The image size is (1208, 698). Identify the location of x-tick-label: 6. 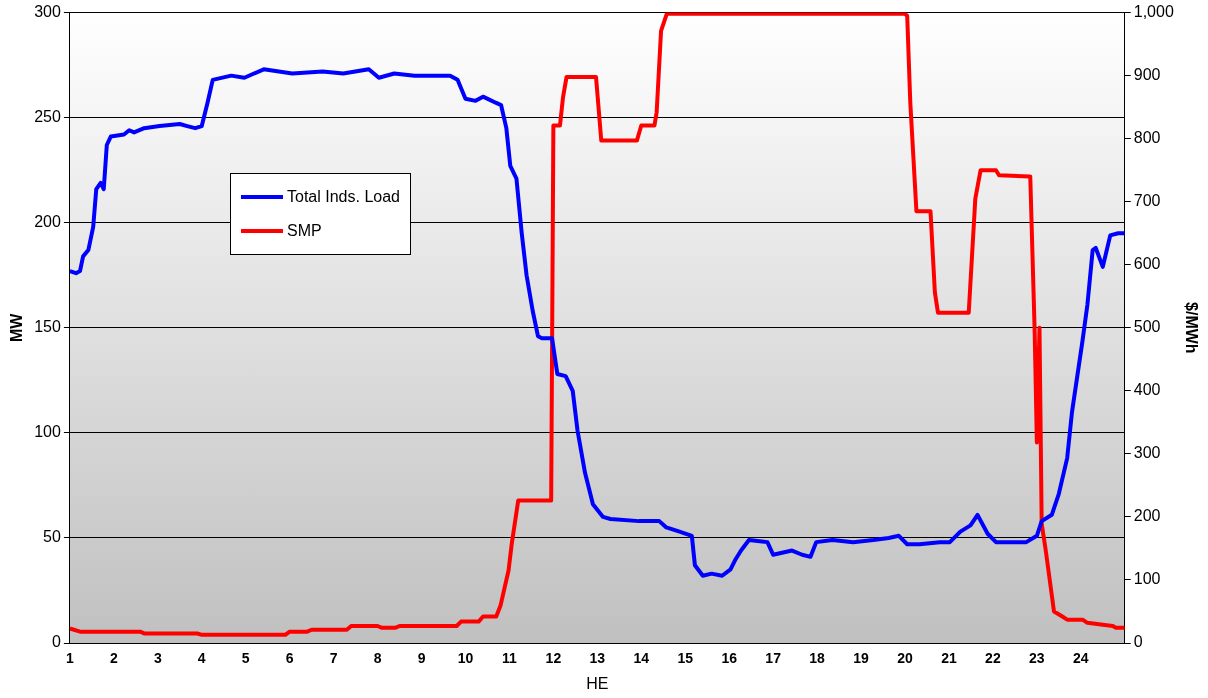
(289, 658).